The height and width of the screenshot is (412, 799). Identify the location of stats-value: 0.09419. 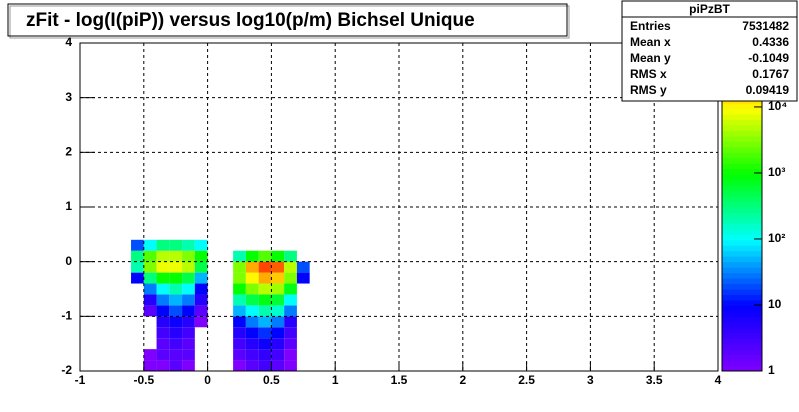
(768, 90).